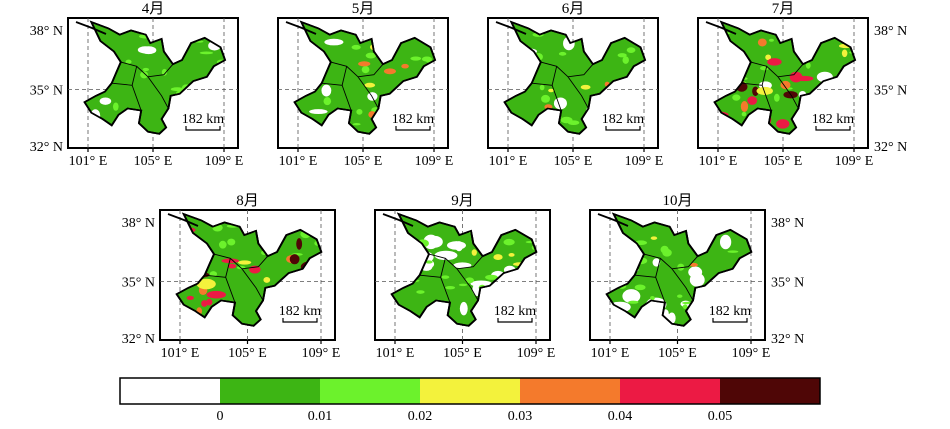 This screenshot has height=429, width=950. What do you see at coordinates (620, 416) in the screenshot?
I see `colorbar-tick-label: 0.04` at bounding box center [620, 416].